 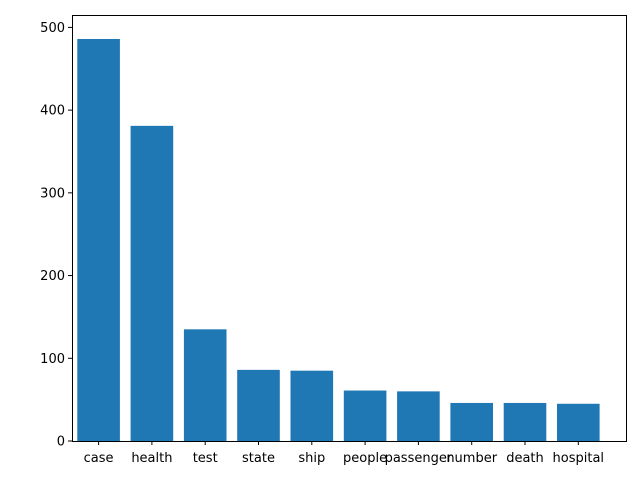 I want to click on x-tick-label: state, so click(x=258, y=458).